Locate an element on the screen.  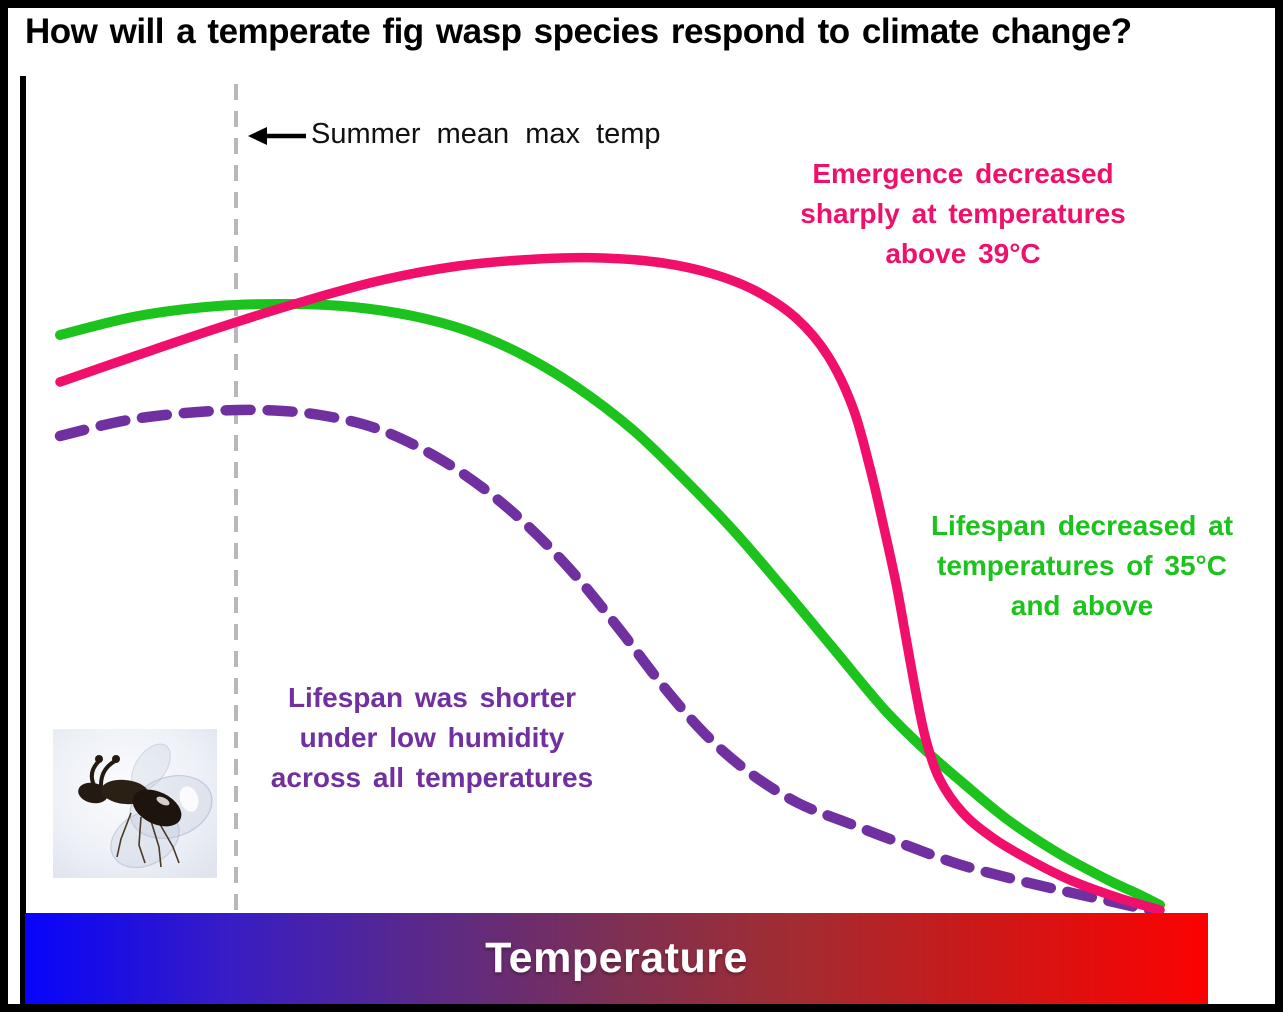
temperature-bar-shadow is located at coordinates (622, 1007).